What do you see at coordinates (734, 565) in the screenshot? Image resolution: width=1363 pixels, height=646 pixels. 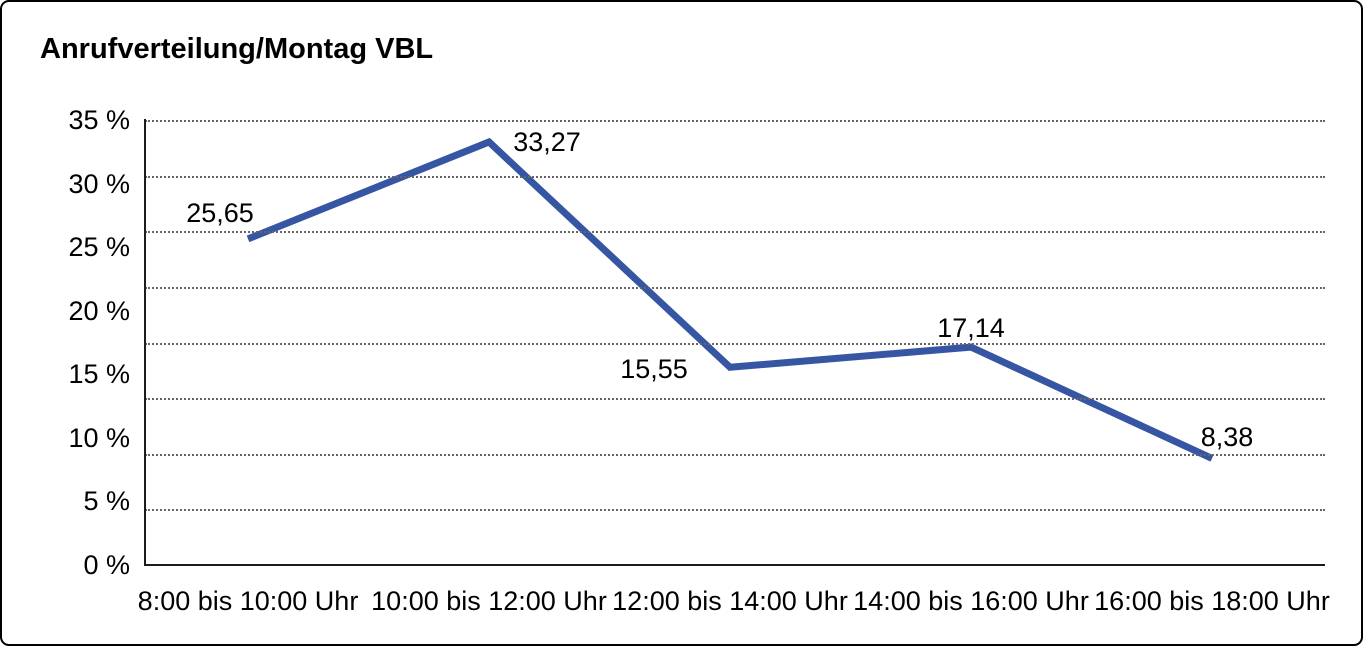 I see `x-axis-line` at bounding box center [734, 565].